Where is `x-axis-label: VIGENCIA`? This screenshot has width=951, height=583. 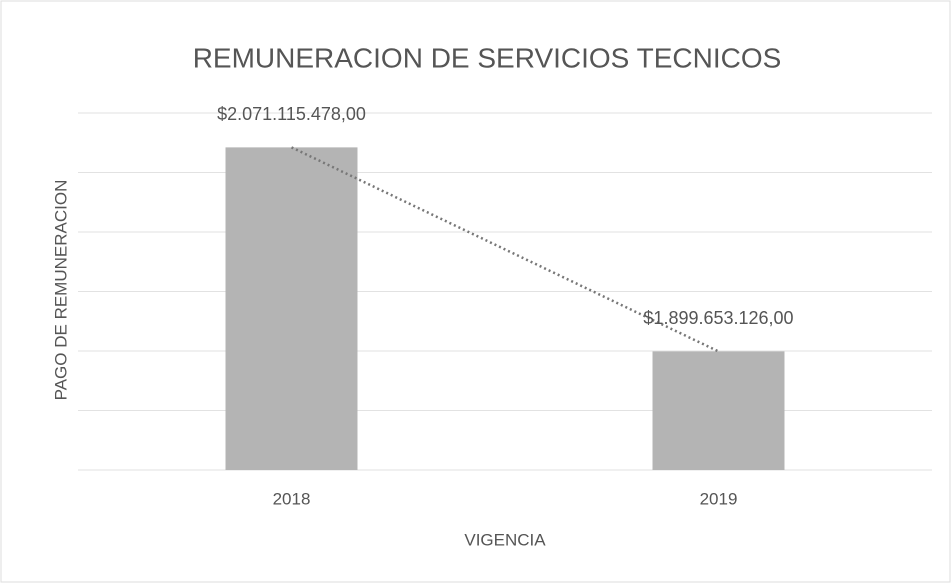
x-axis-label: VIGENCIA is located at coordinates (505, 539).